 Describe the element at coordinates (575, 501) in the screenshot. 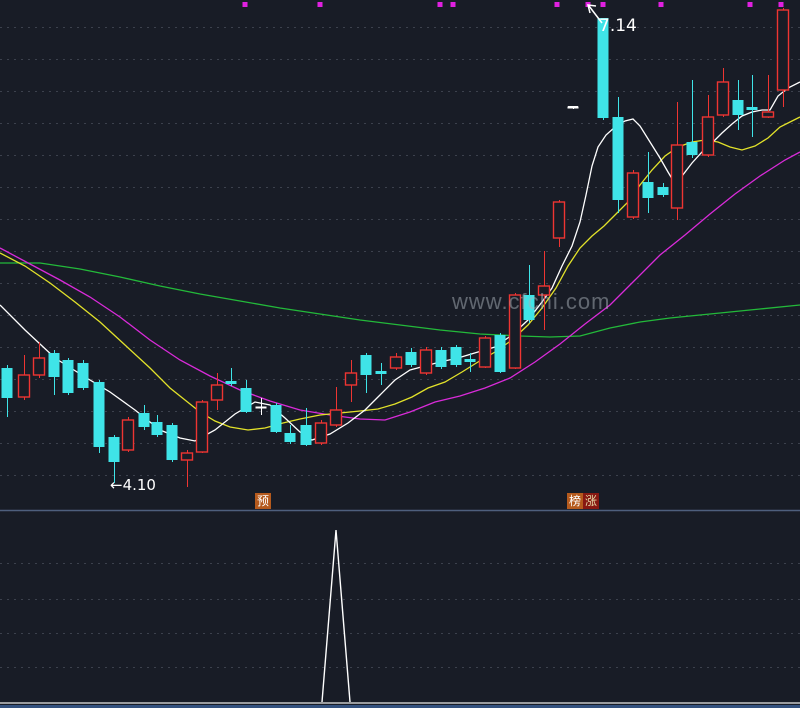

I see `signal-badge-bang: 榜` at that location.